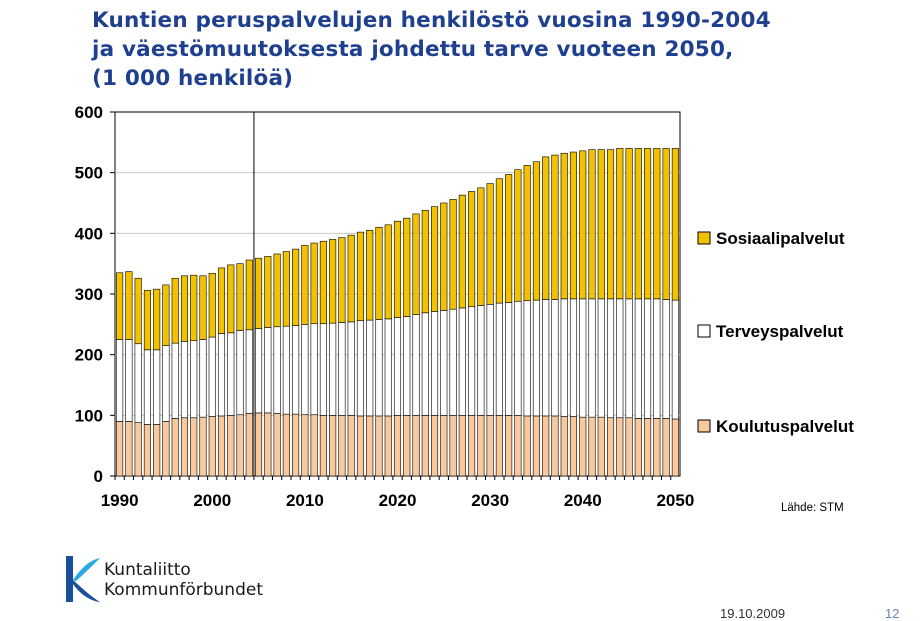 The height and width of the screenshot is (621, 922). What do you see at coordinates (675, 500) in the screenshot?
I see `x-tick-label: 2050` at bounding box center [675, 500].